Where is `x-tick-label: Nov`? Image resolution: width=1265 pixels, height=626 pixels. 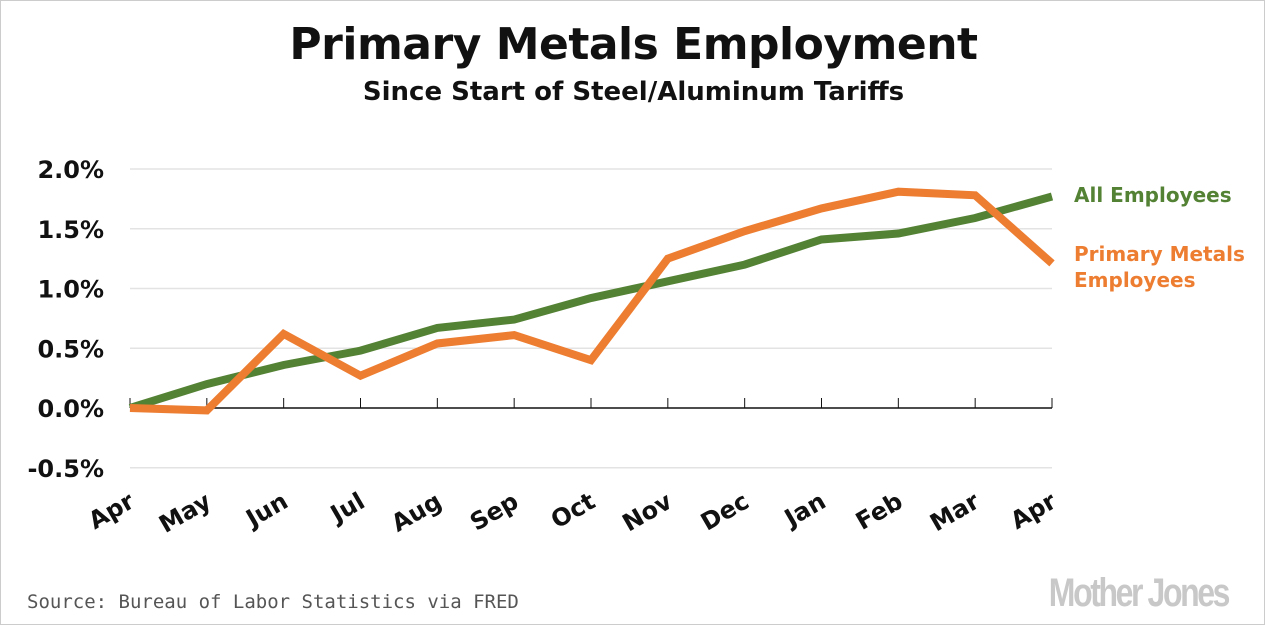 x-tick-label: Nov is located at coordinates (648, 512).